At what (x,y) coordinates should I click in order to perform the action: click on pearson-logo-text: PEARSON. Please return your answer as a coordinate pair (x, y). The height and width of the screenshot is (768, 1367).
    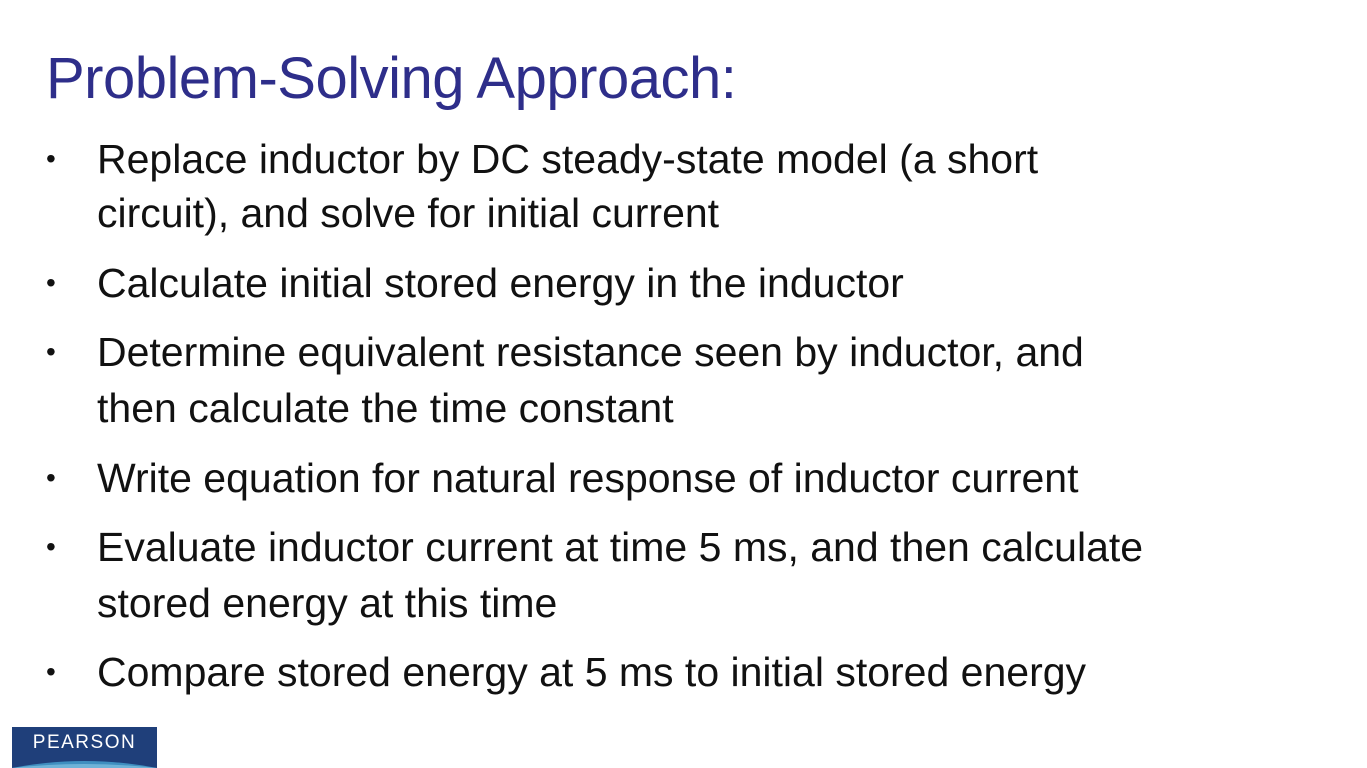
    Looking at the image, I should click on (84, 742).